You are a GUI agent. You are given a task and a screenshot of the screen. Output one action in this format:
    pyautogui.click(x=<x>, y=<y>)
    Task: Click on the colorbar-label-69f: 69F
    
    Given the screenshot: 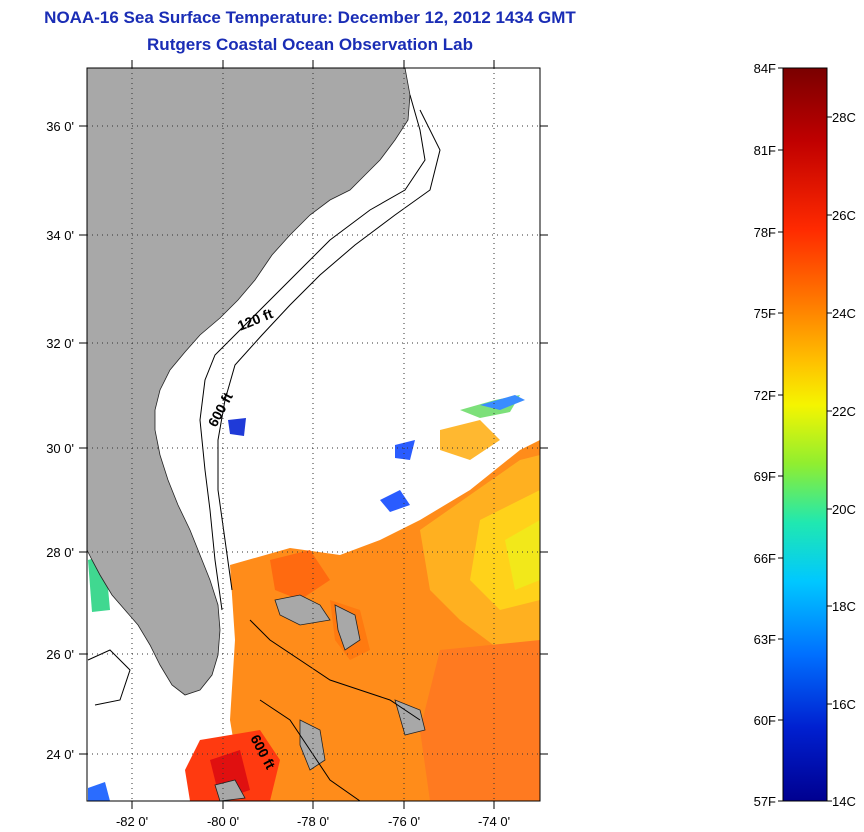 What is the action you would take?
    pyautogui.click(x=765, y=476)
    